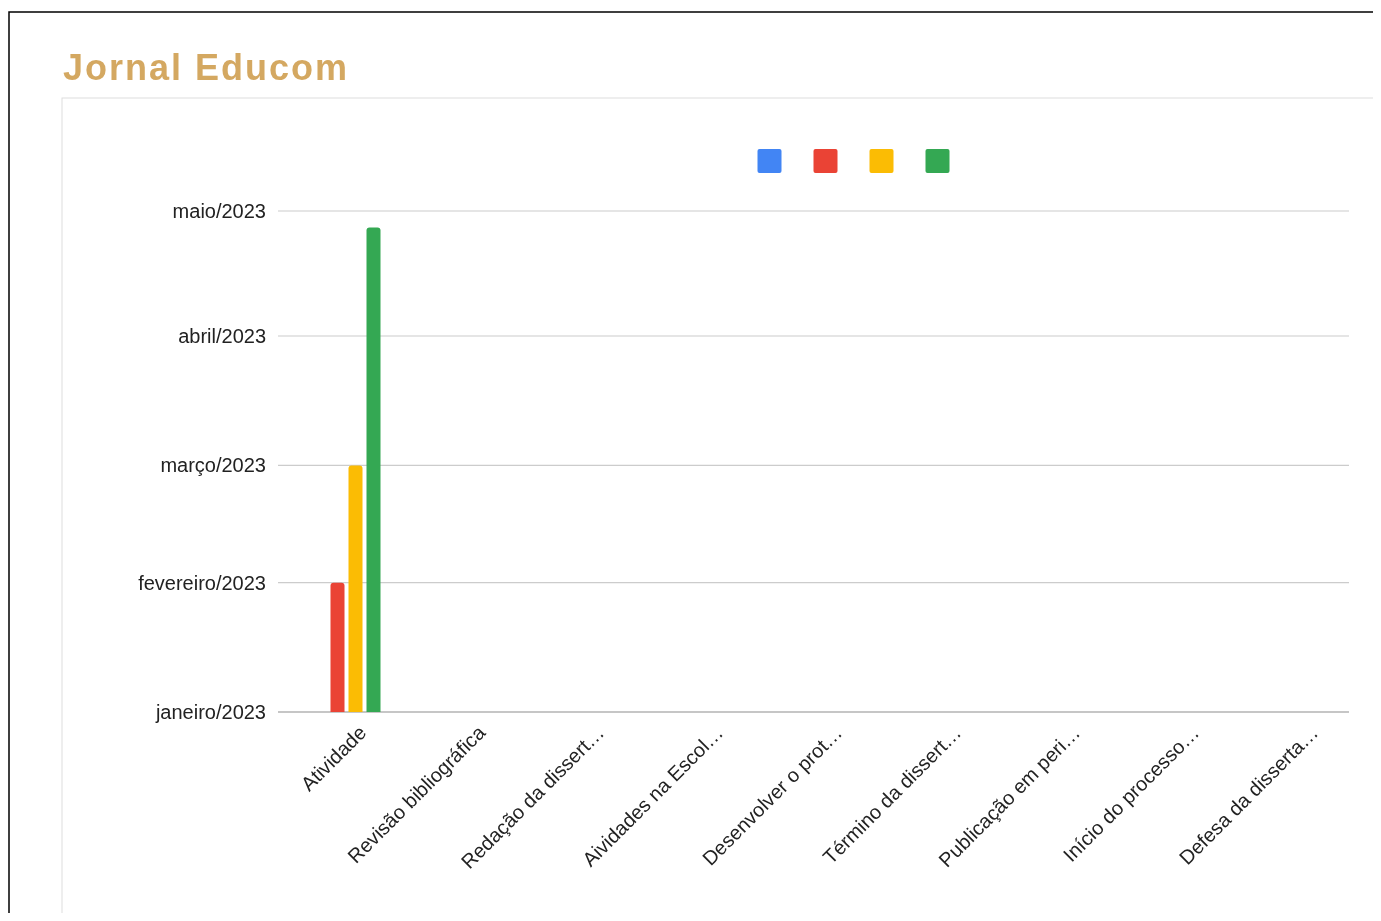 The height and width of the screenshot is (921, 1381). Describe the element at coordinates (206, 67) in the screenshot. I see `chart-title: Jornal Educom` at that location.